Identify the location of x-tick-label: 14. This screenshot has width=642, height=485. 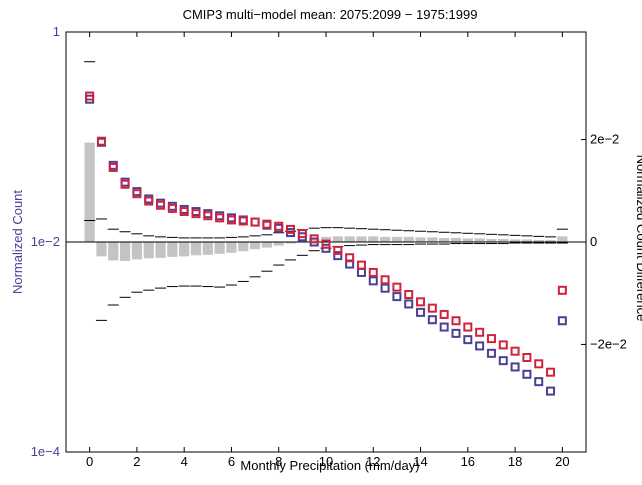
(420, 461).